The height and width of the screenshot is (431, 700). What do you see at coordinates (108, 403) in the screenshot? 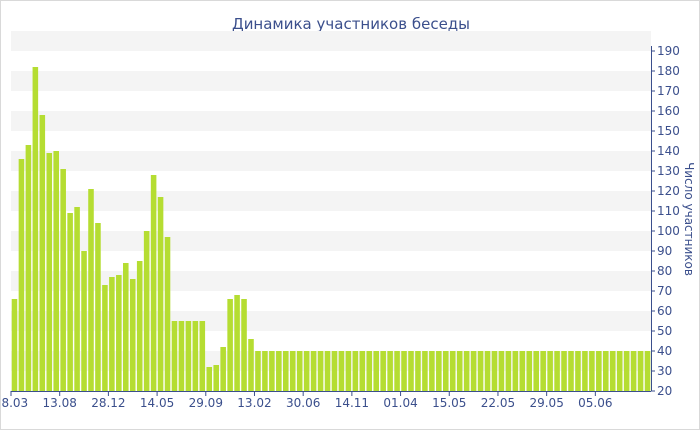
I see `x-tick-label: 28.12` at bounding box center [108, 403].